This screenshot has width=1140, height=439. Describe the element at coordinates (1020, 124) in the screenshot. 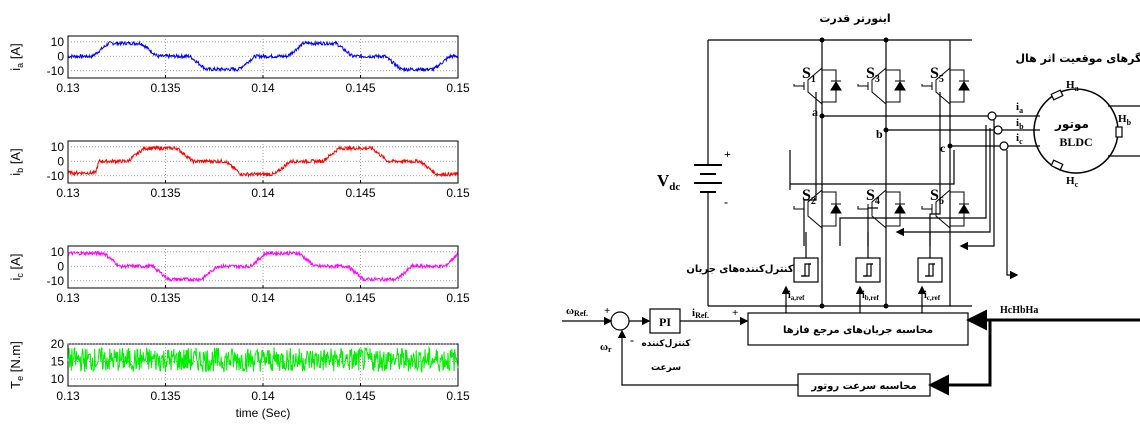

I see `phase-current-label-b: ib` at that location.